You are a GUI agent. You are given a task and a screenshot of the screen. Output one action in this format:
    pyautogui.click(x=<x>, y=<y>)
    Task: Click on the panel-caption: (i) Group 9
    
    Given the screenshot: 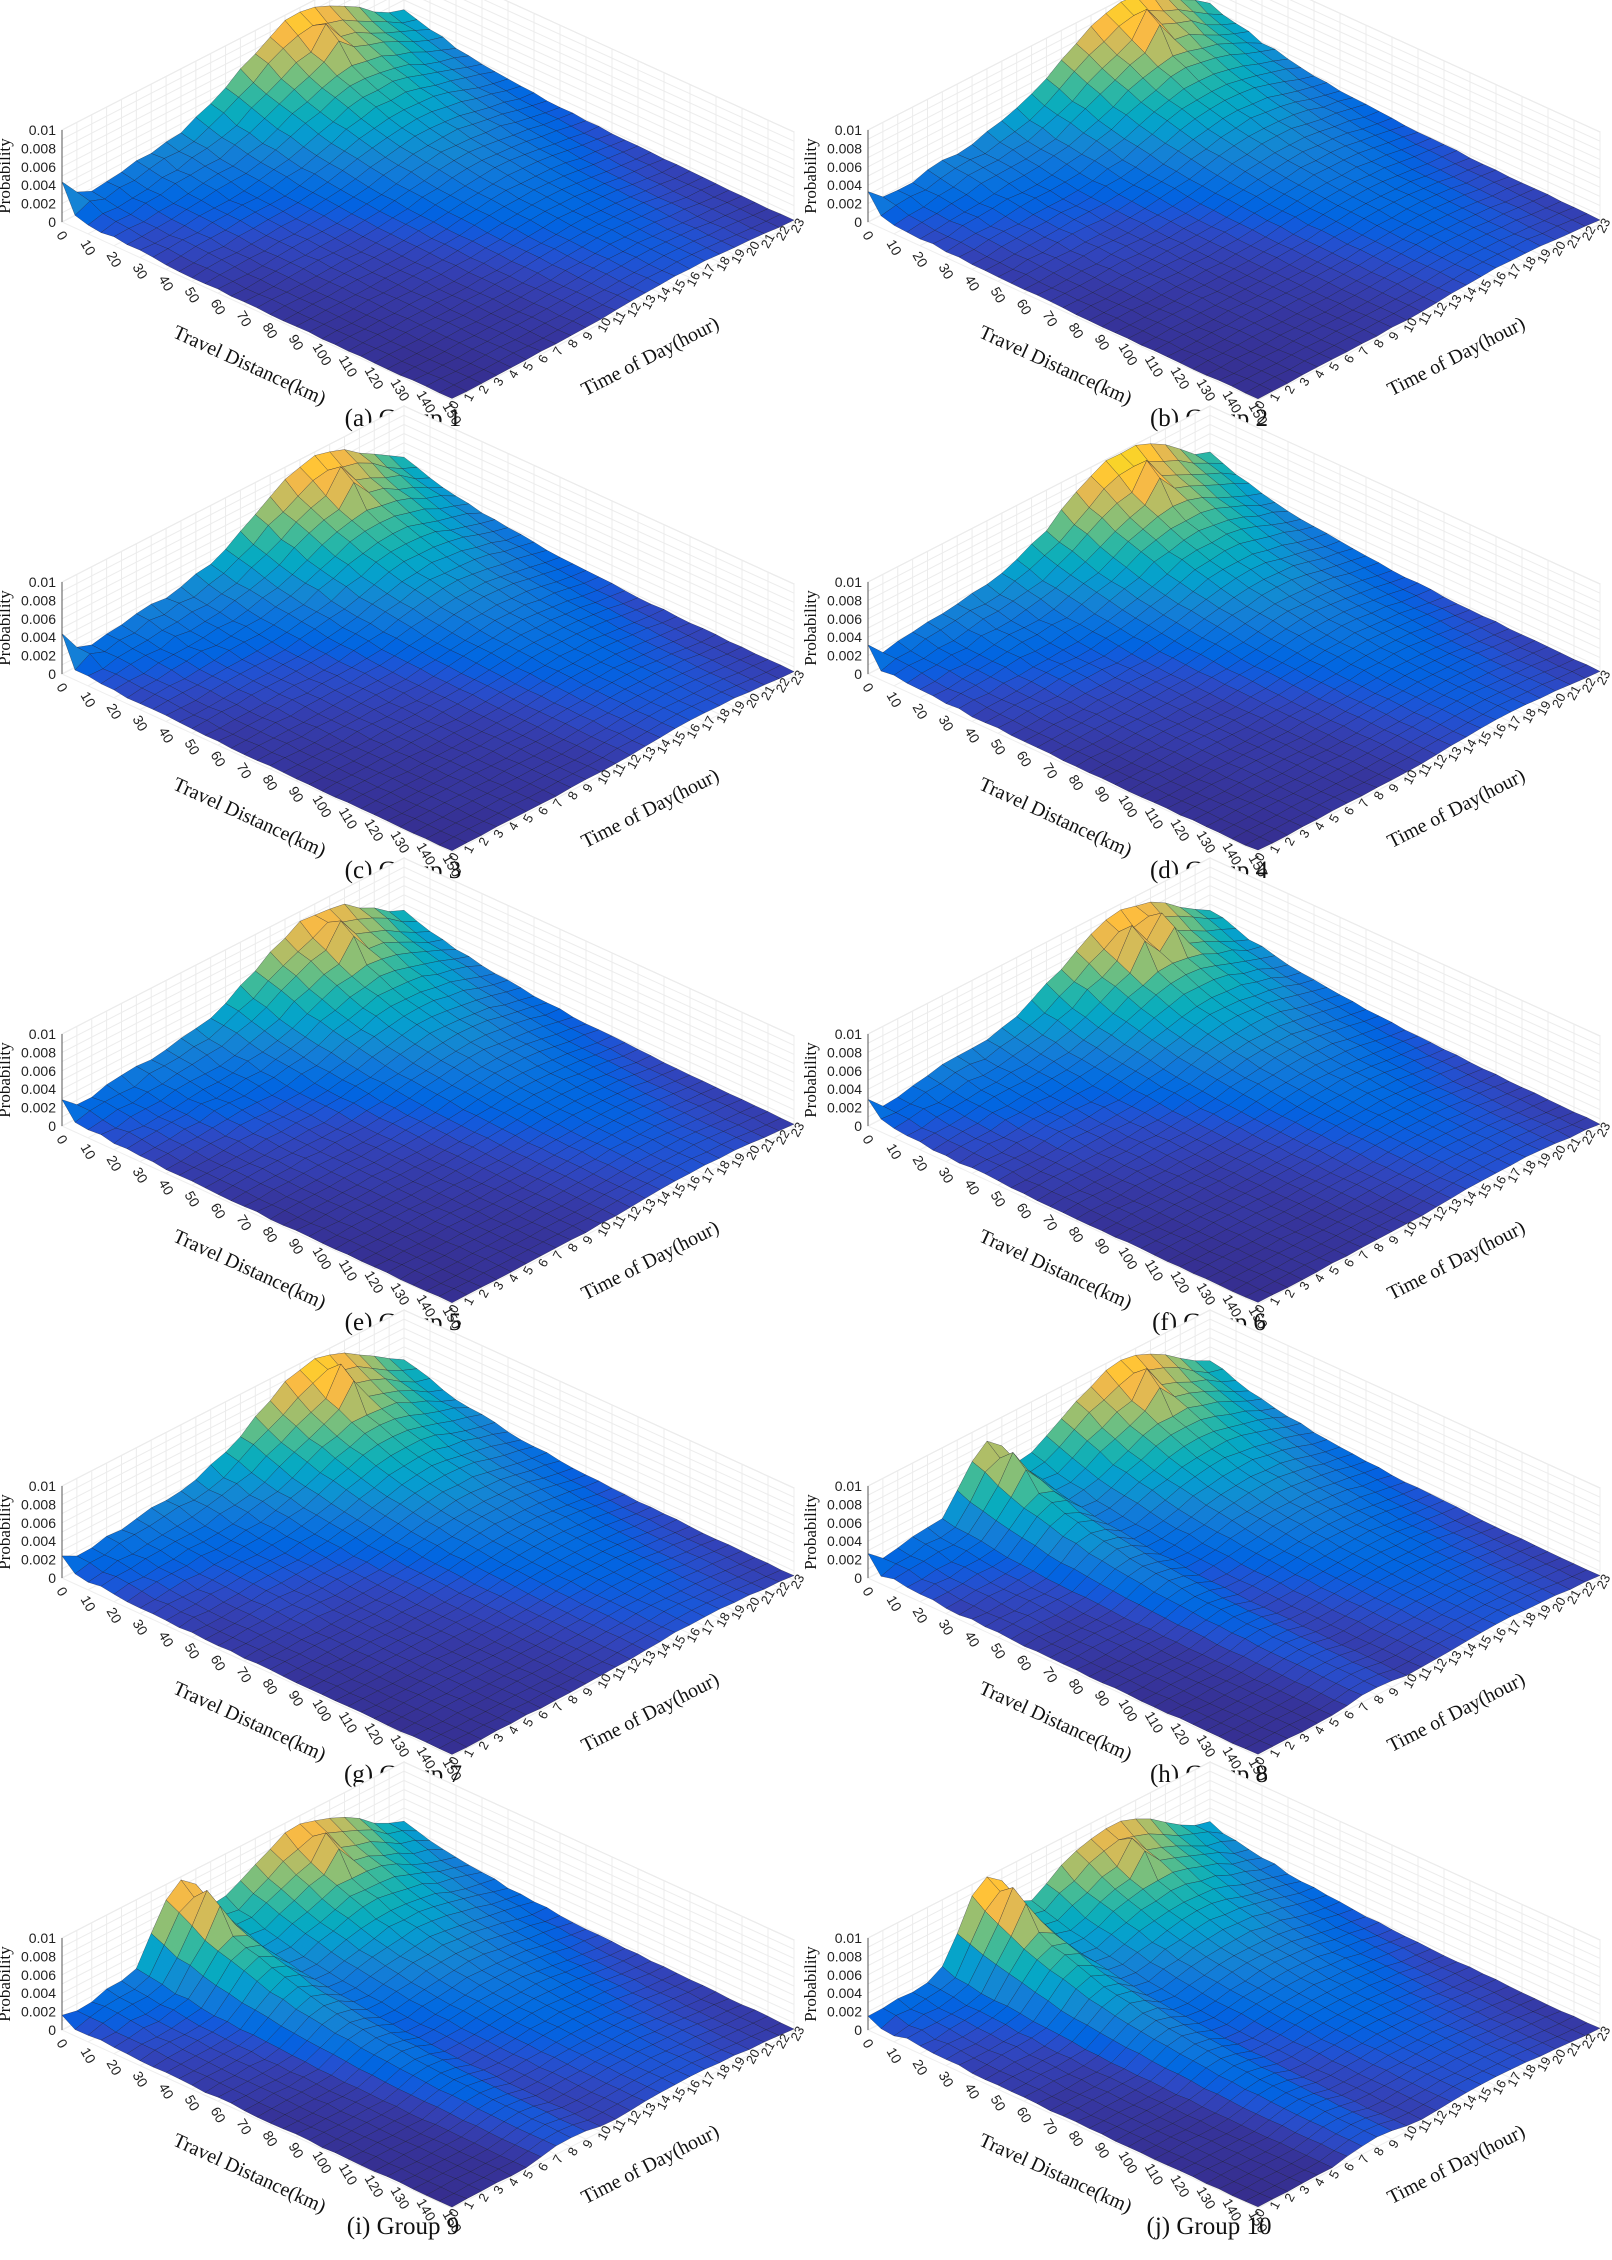 What is the action you would take?
    pyautogui.click(x=403, y=2227)
    